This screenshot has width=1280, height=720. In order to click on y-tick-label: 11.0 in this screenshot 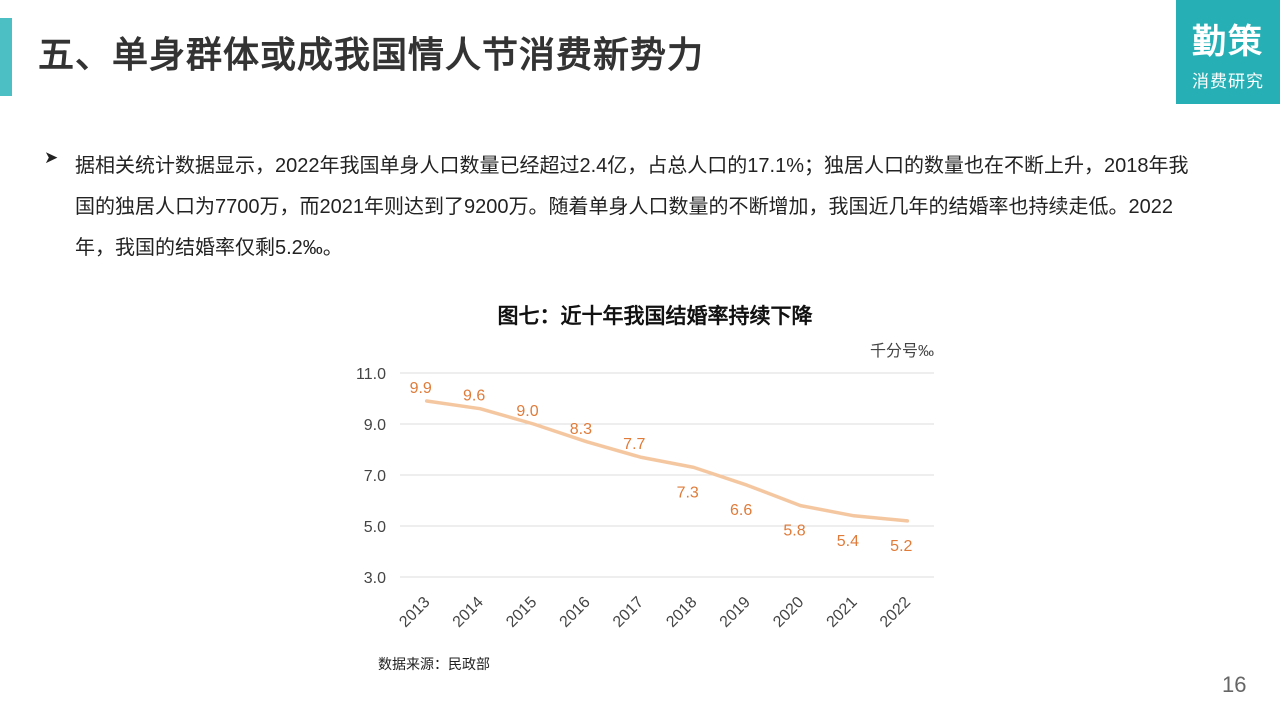, I will do `click(371, 374)`.